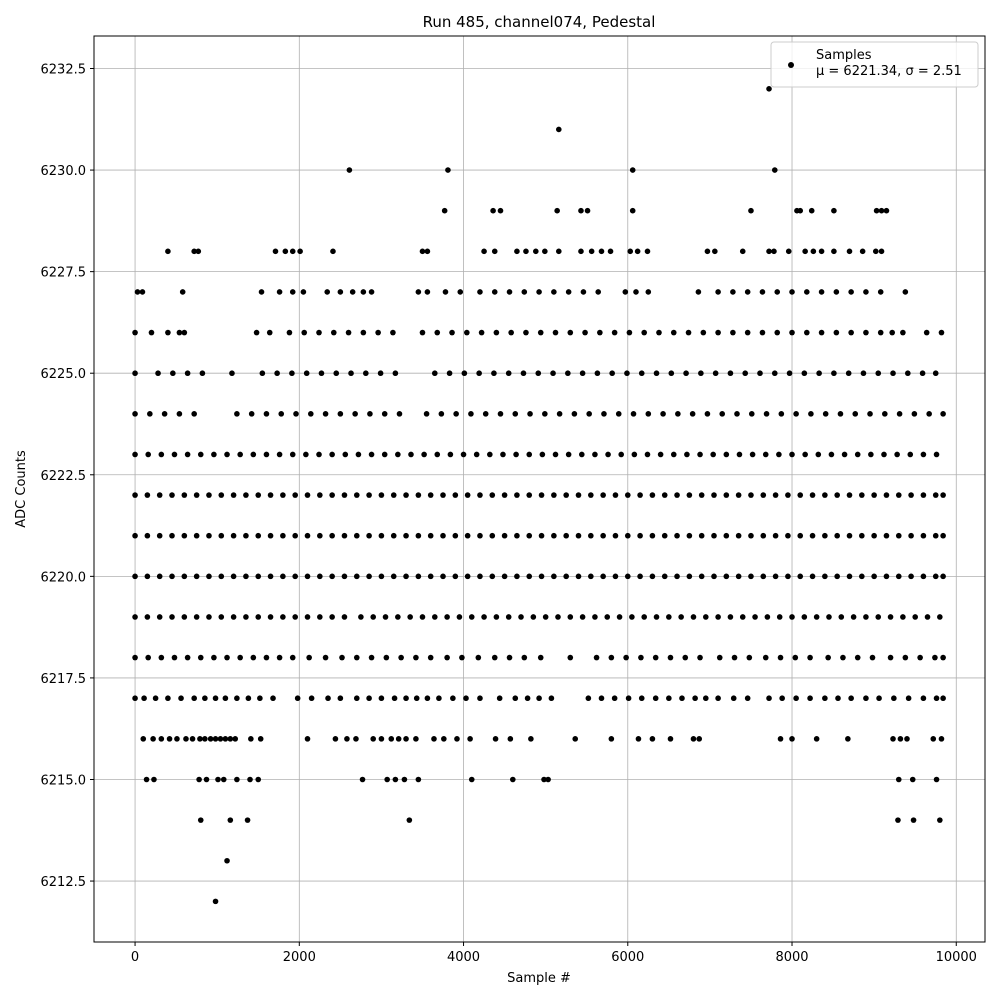 Image resolution: width=1000 pixels, height=1000 pixels. I want to click on y-tick-label: 6232.5, so click(64, 70).